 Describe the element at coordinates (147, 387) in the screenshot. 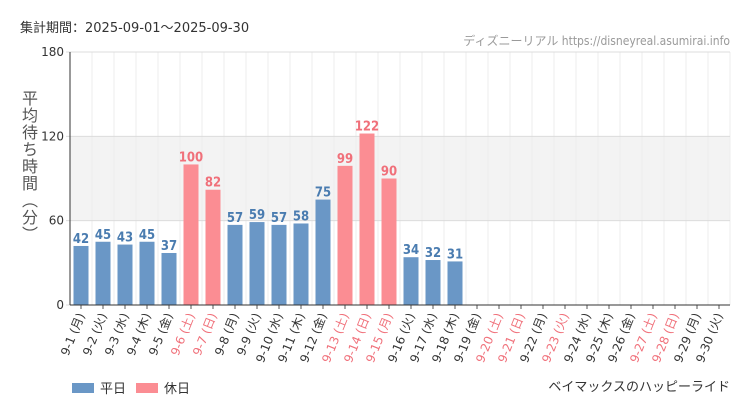

I see `legend-holiday-swatch` at that location.